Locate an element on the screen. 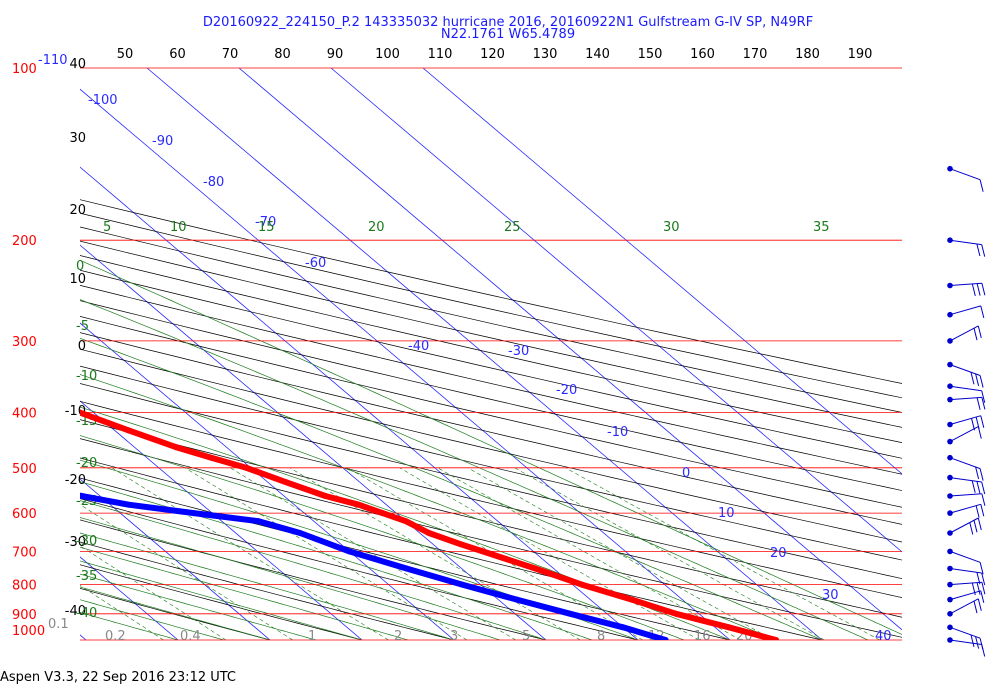 Image resolution: width=1000 pixels, height=700 pixels. mixing-ratio-line is located at coordinates (495, 553).